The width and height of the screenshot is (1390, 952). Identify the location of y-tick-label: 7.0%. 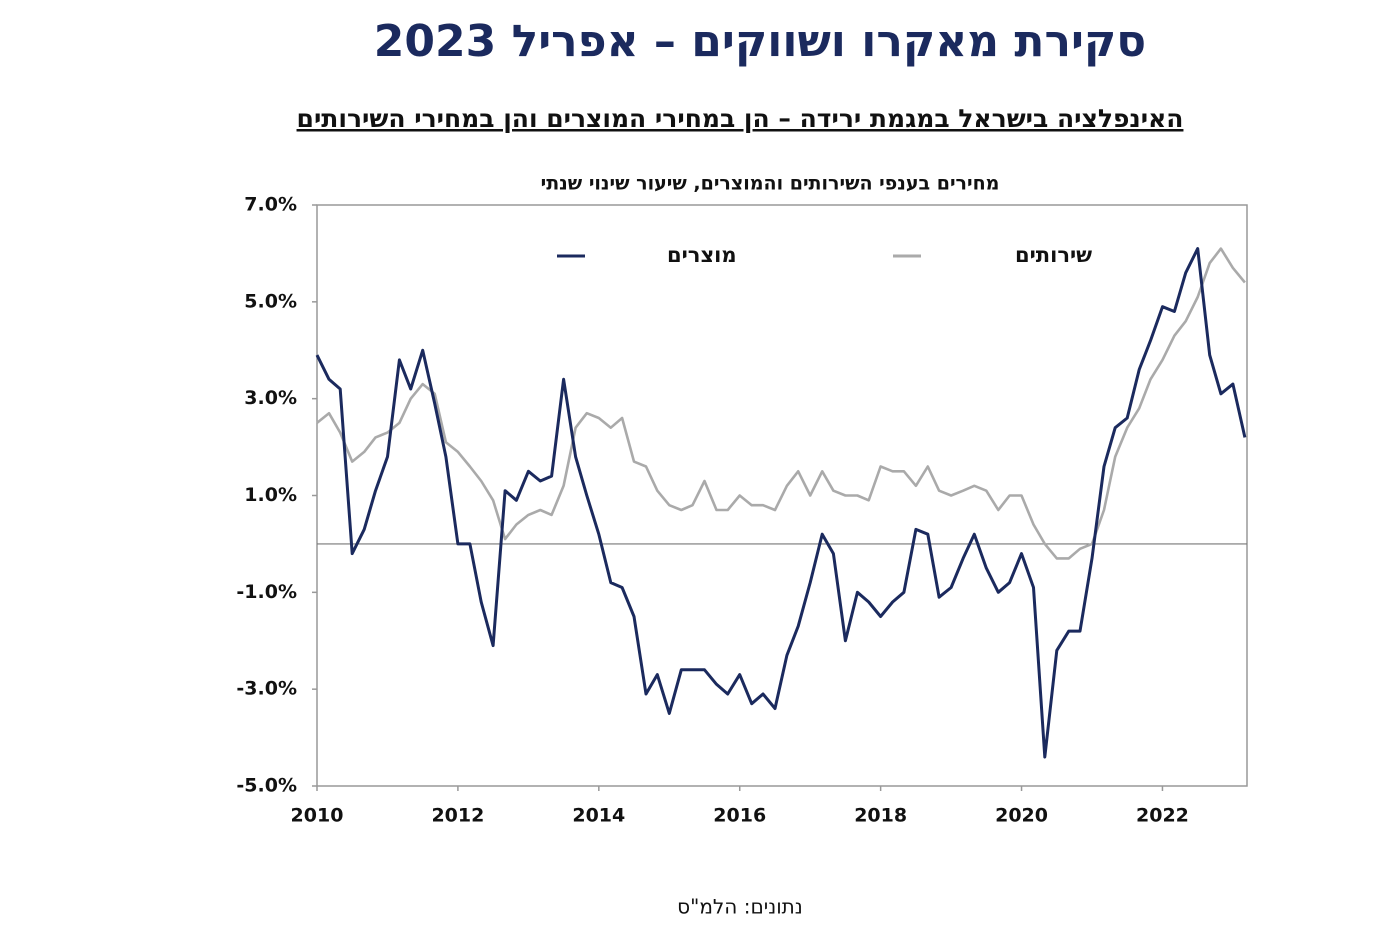
(270, 205).